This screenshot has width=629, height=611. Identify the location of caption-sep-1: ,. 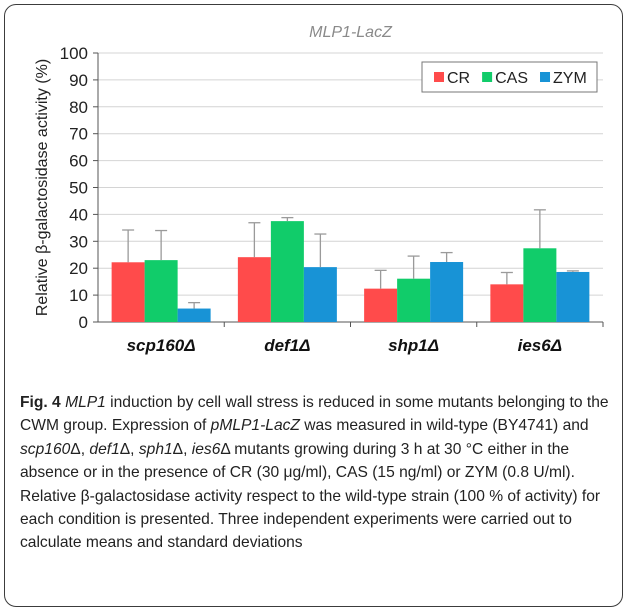
(85, 449).